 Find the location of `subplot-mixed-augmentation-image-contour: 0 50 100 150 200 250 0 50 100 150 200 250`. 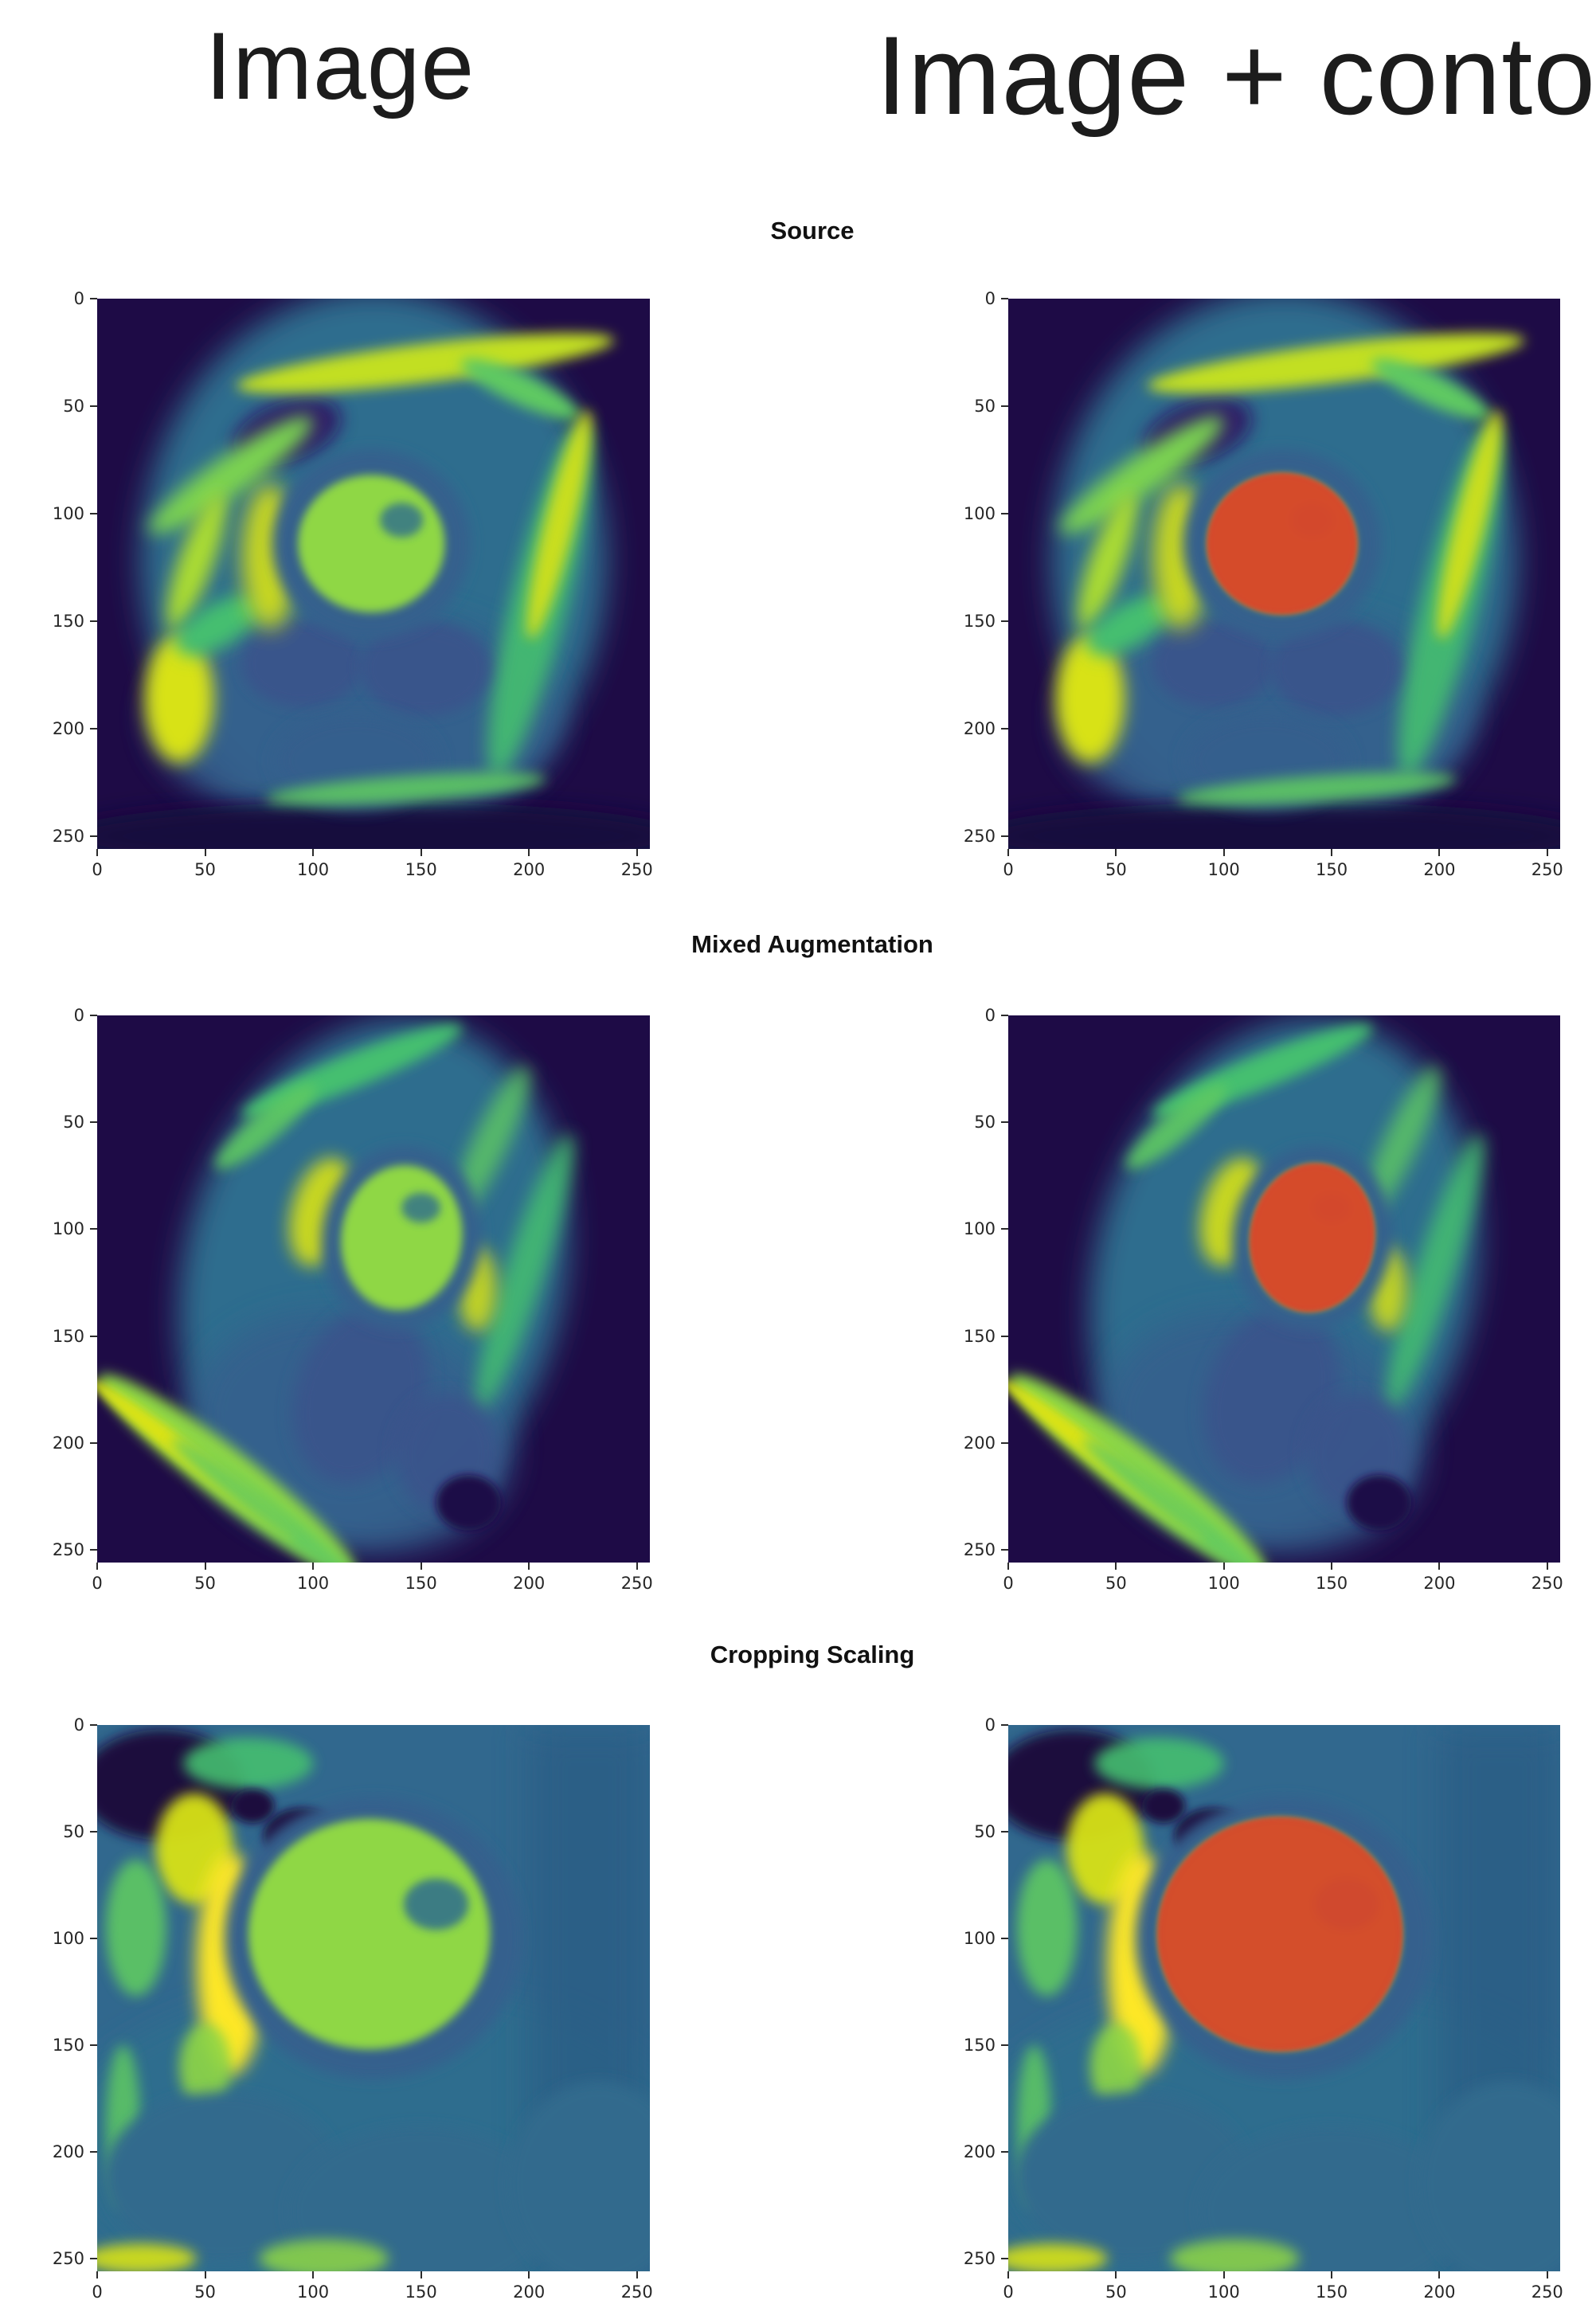

subplot-mixed-augmentation-image-contour: 0 50 100 150 200 250 0 50 100 150 200 250 is located at coordinates (1263, 1299).